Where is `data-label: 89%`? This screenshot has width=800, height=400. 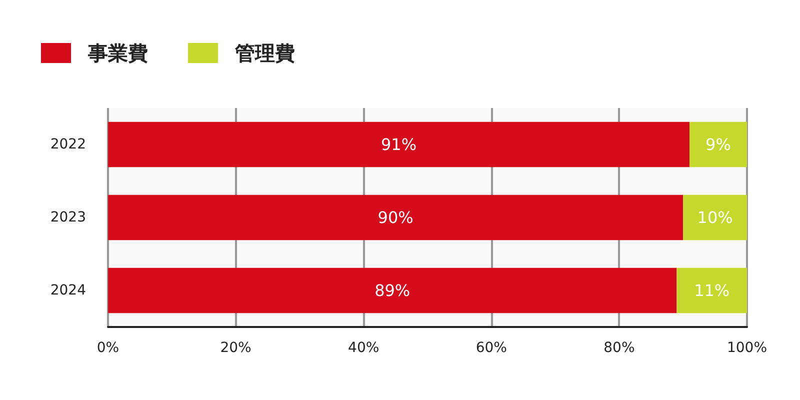
data-label: 89% is located at coordinates (392, 290).